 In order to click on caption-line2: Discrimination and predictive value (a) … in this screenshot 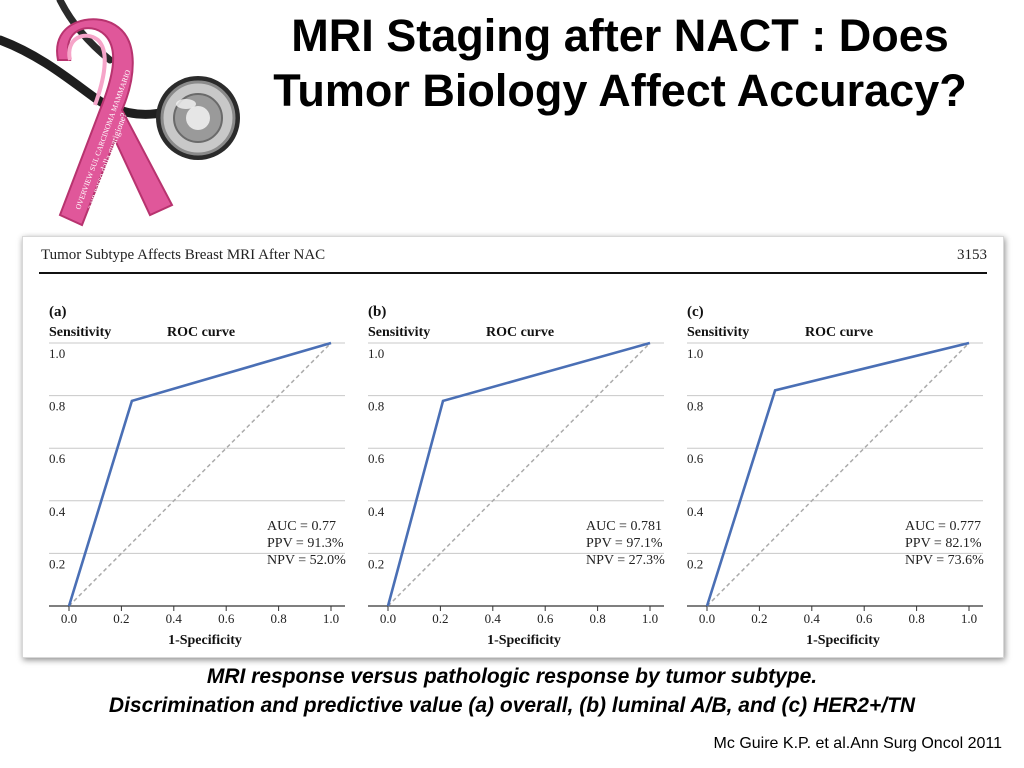, I will do `click(512, 705)`.